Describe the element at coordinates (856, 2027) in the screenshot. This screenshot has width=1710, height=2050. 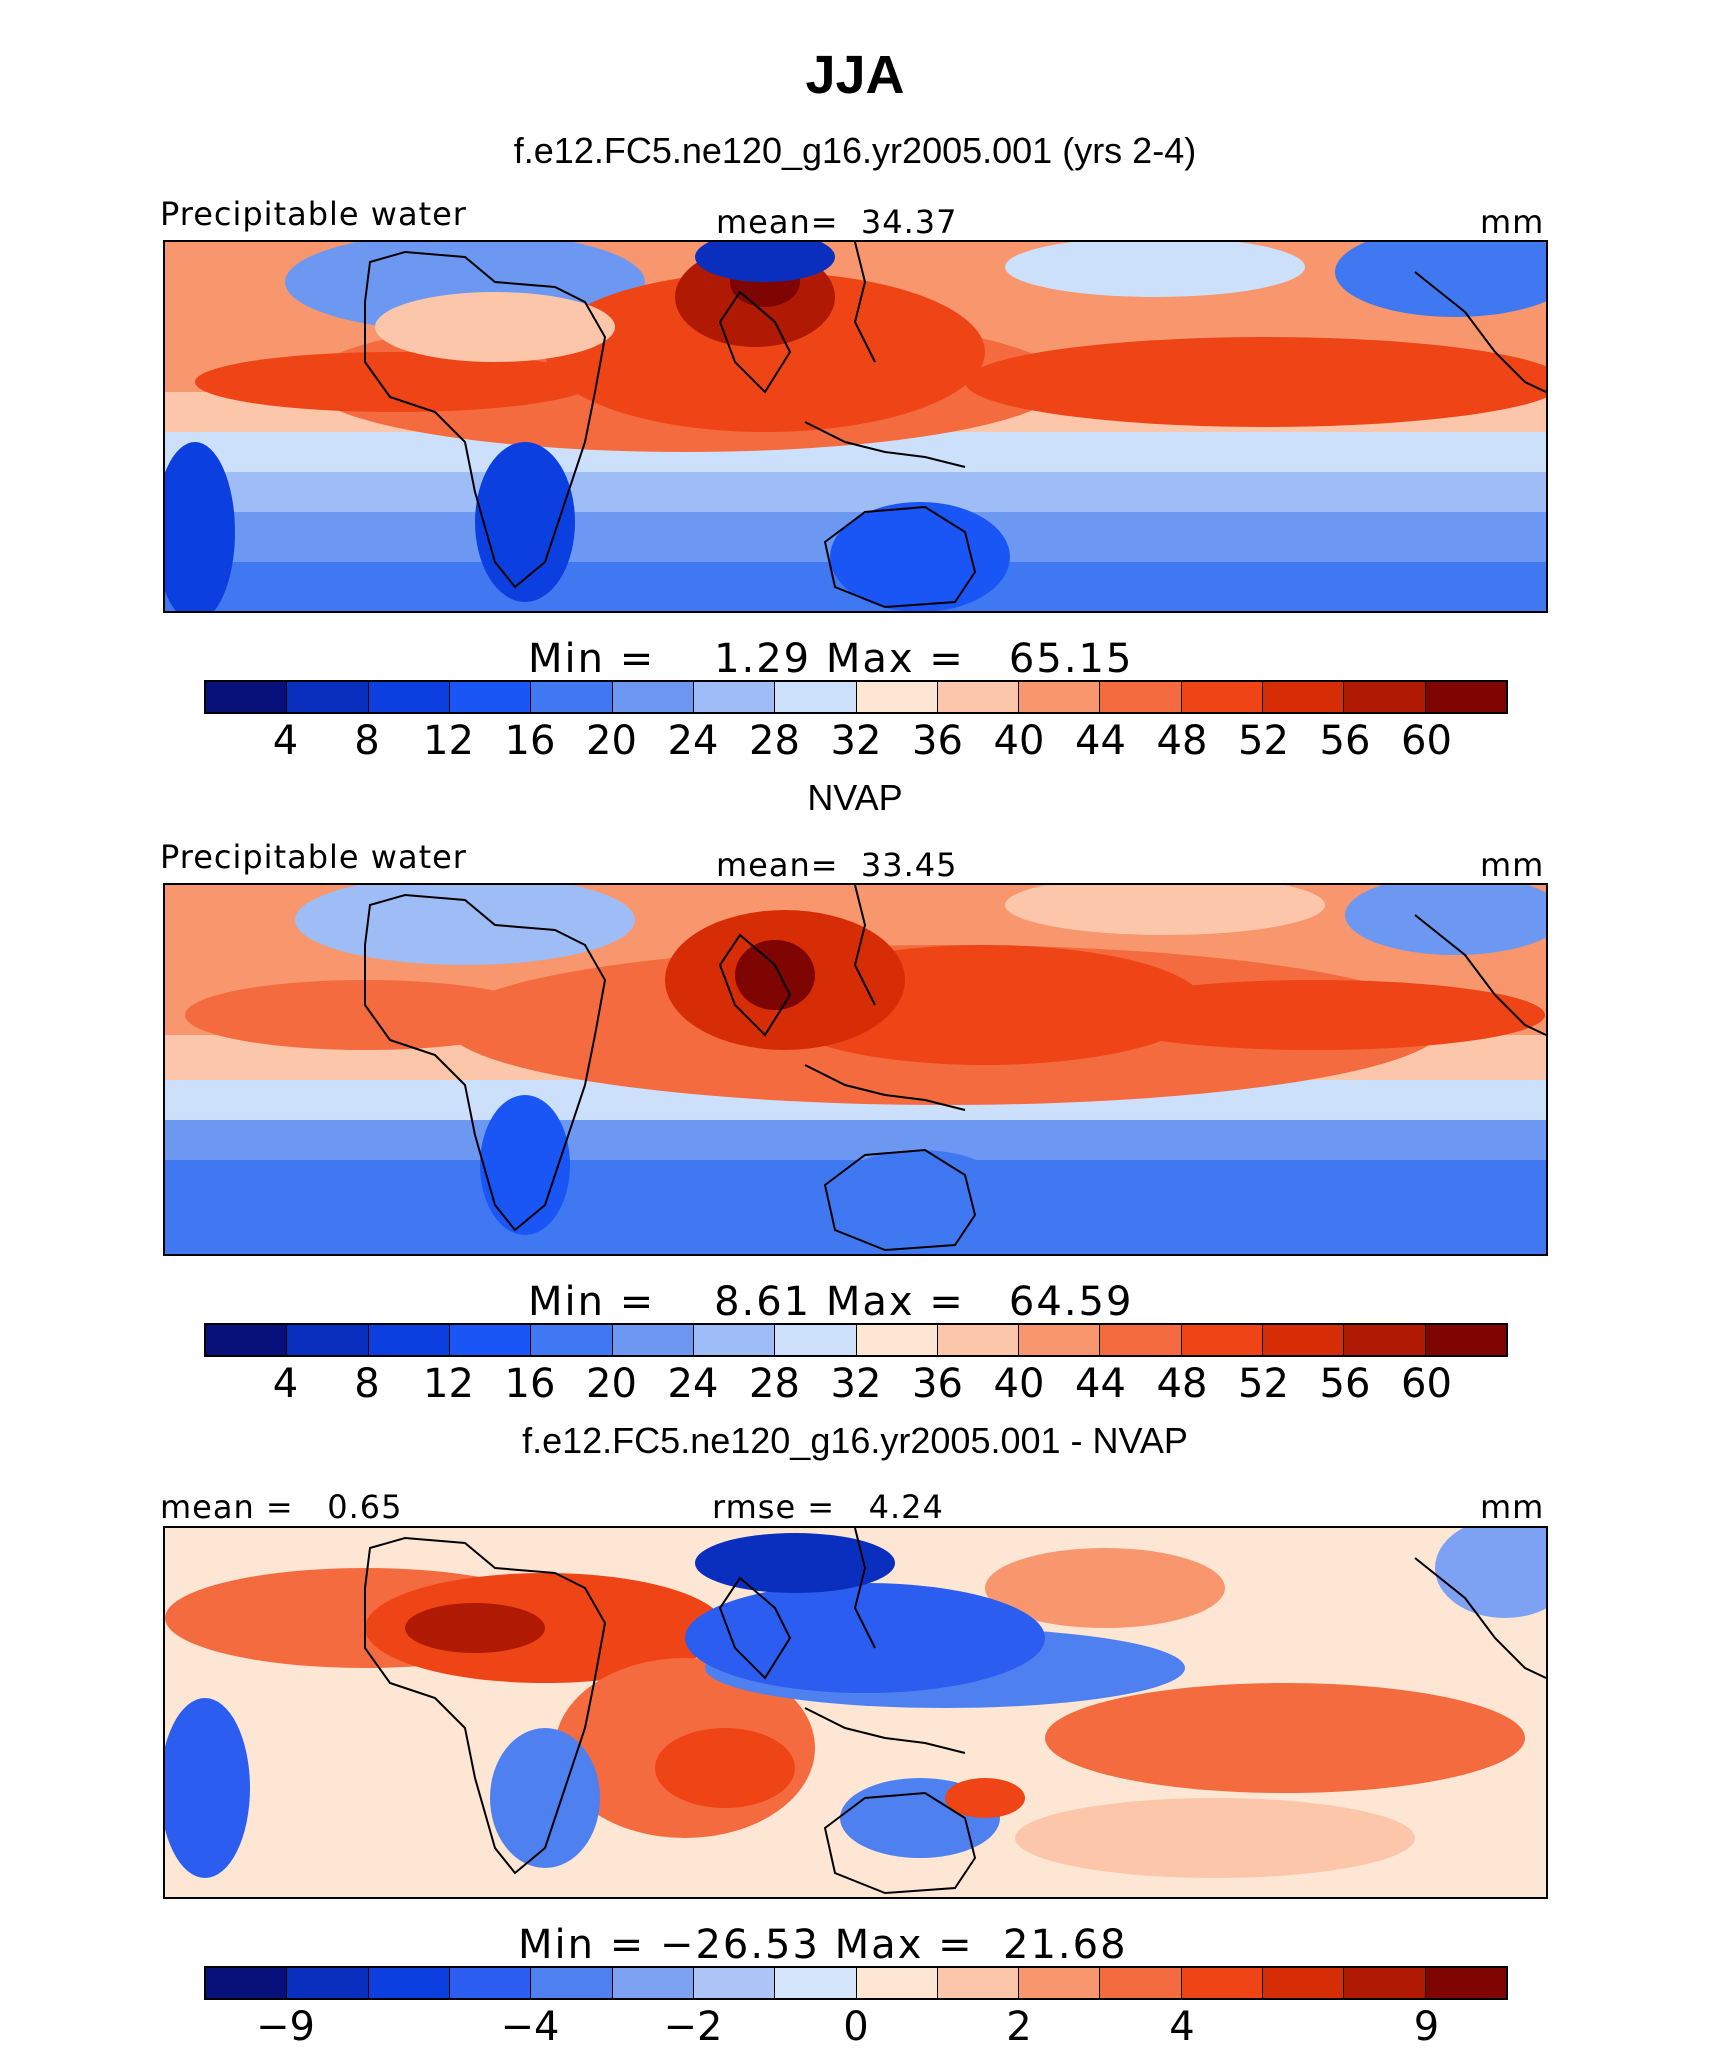
I see `colorbar-tick-label: 0` at that location.